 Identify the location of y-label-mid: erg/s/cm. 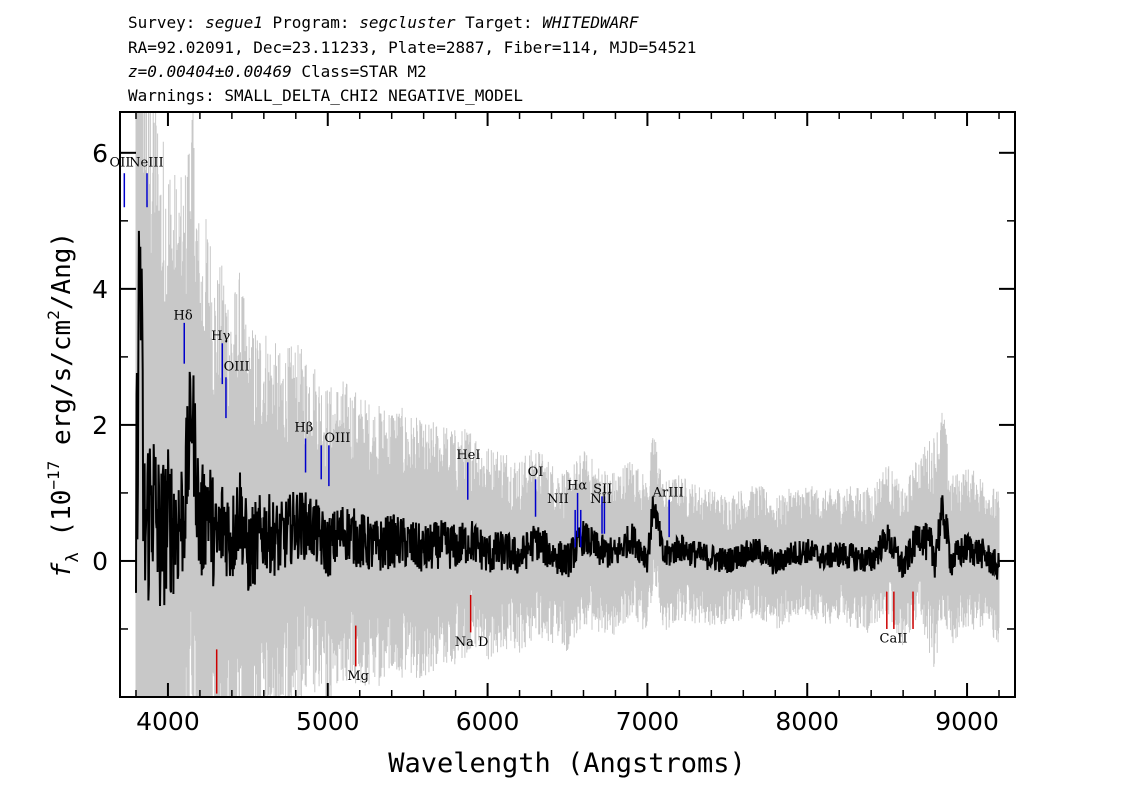
(62, 390).